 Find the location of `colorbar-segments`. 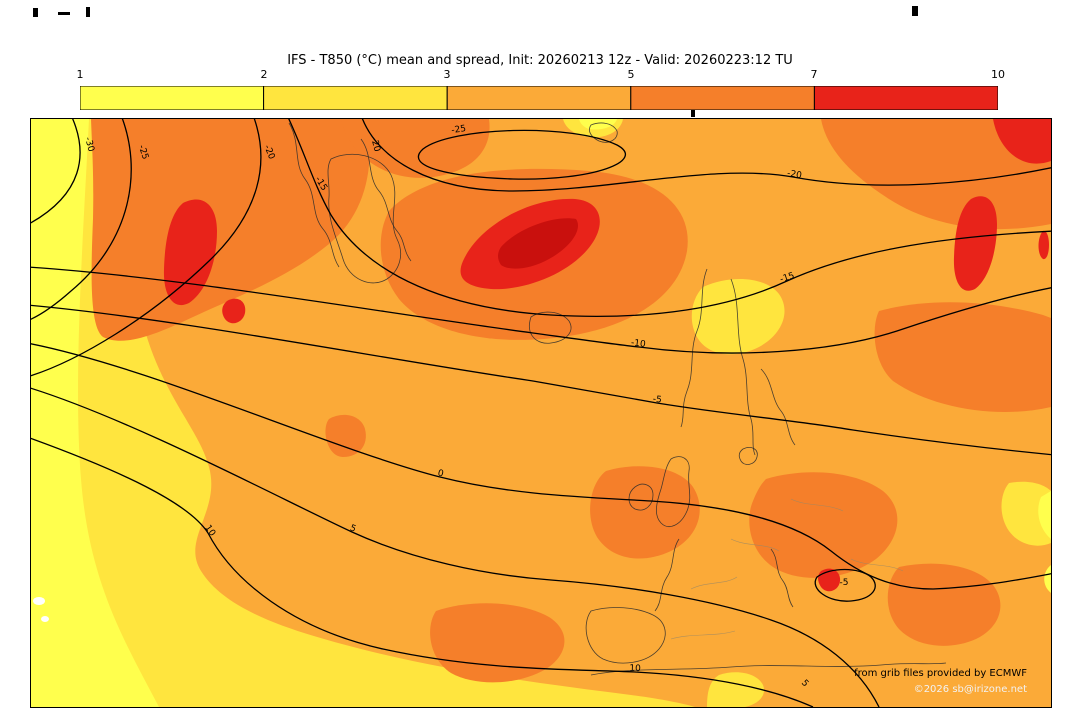

colorbar-segments is located at coordinates (539, 98).